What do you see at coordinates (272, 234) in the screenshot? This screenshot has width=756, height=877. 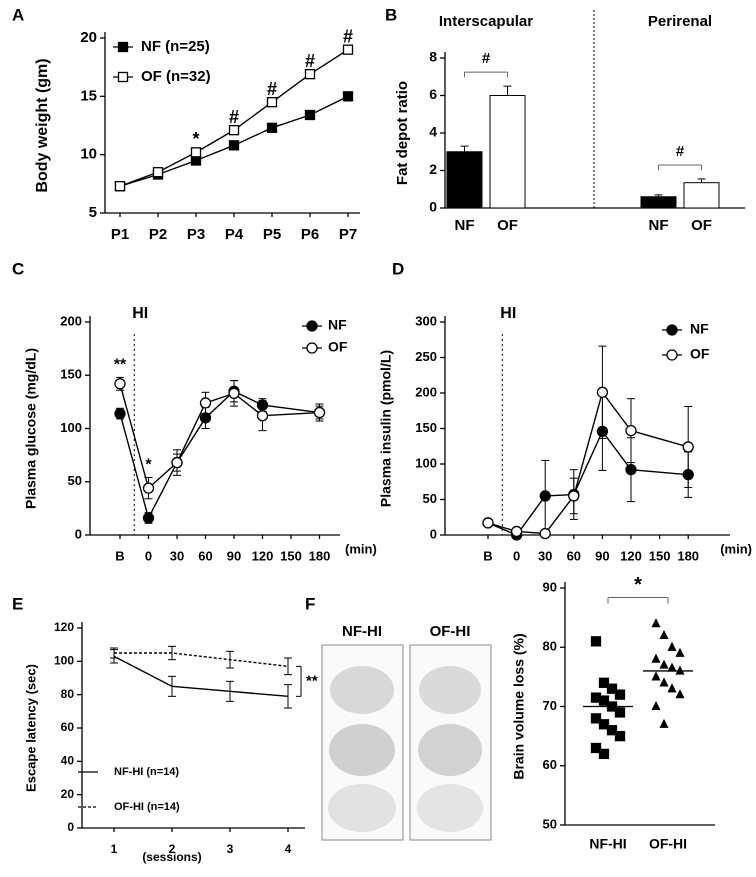 I see `x-tick-label: P5` at bounding box center [272, 234].